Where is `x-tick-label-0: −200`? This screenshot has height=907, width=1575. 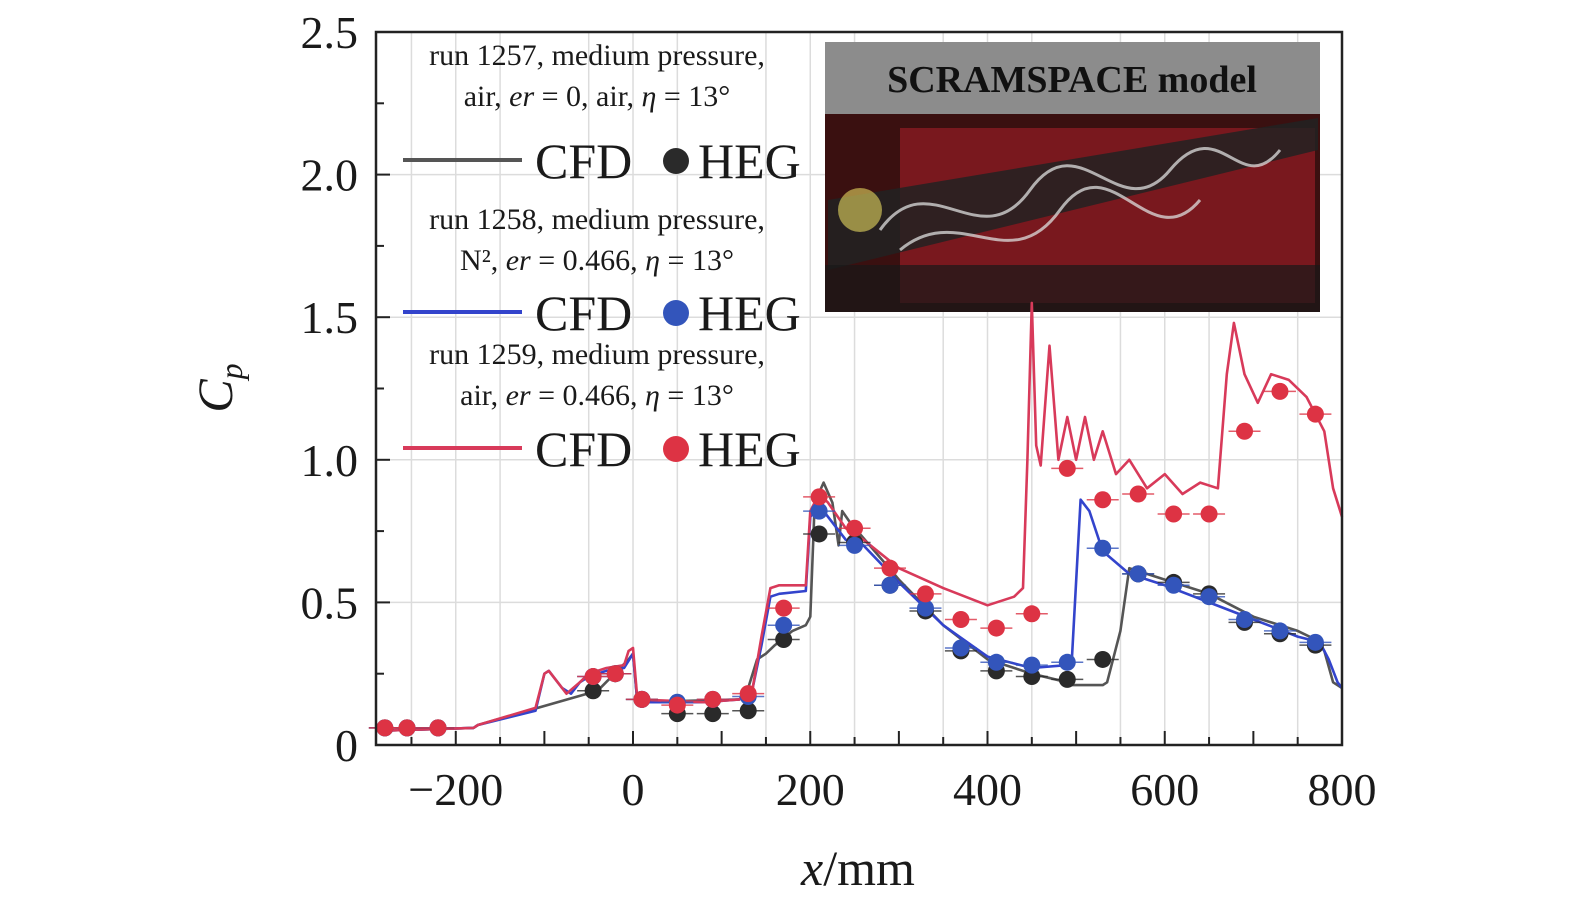 x-tick-label-0: −200 is located at coordinates (455, 789).